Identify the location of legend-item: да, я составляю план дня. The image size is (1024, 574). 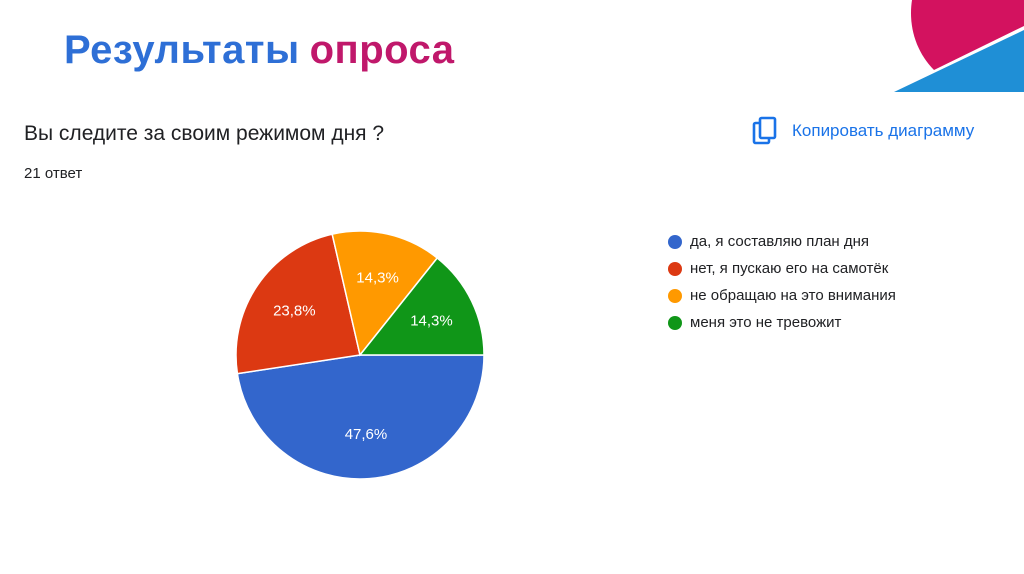
(782, 241).